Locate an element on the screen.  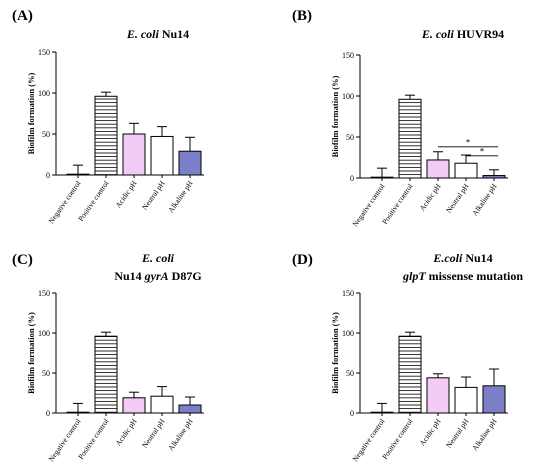
panel-label: (D) is located at coordinates (302, 260).